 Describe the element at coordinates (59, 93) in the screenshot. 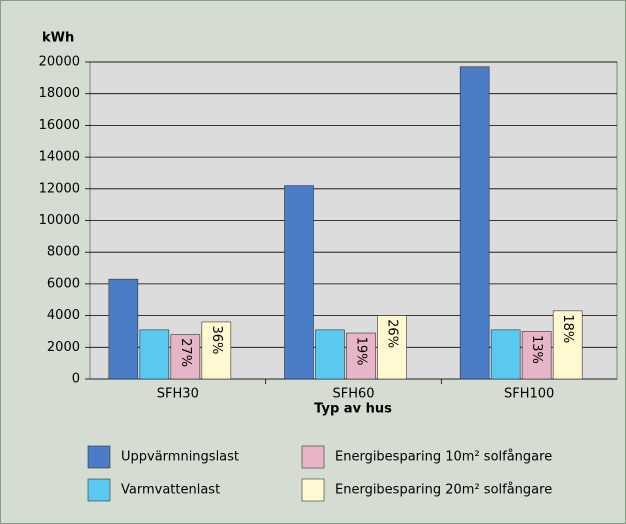

I see `y-tick-label: 18000` at that location.